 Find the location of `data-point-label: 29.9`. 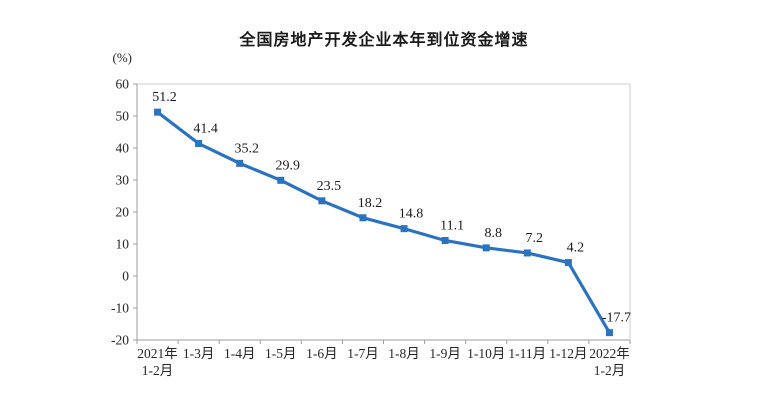

data-point-label: 29.9 is located at coordinates (288, 165).